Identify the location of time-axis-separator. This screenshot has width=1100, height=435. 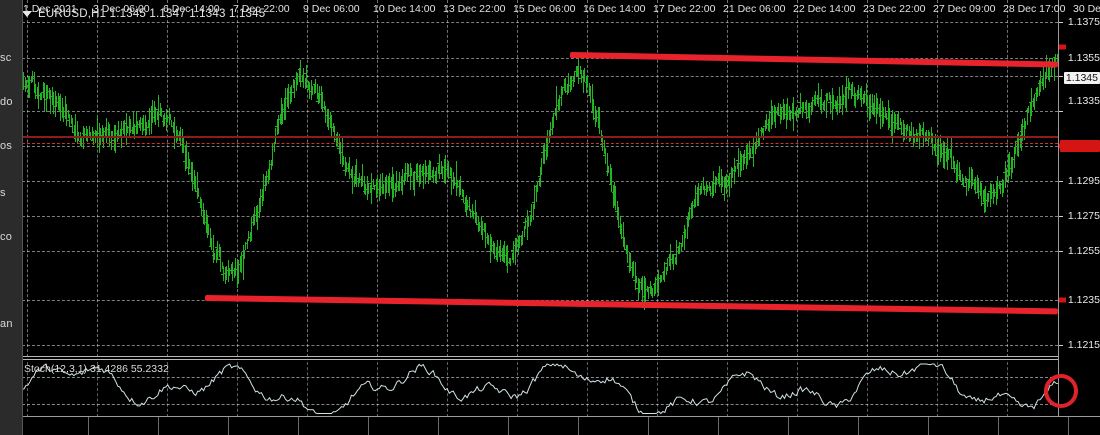
(508, 426).